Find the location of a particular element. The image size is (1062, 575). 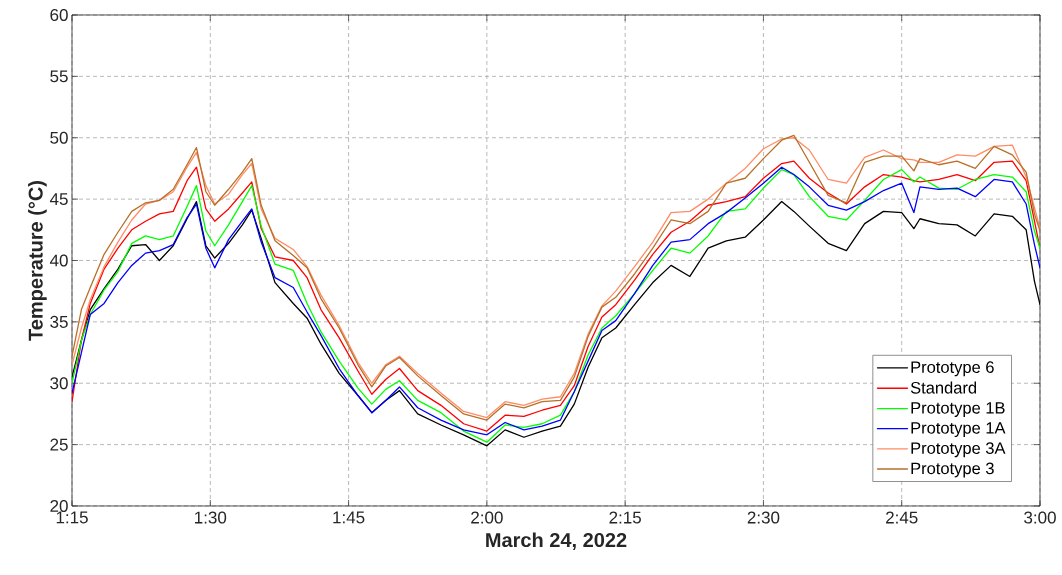

y-tick-label: 25 is located at coordinates (59, 444).